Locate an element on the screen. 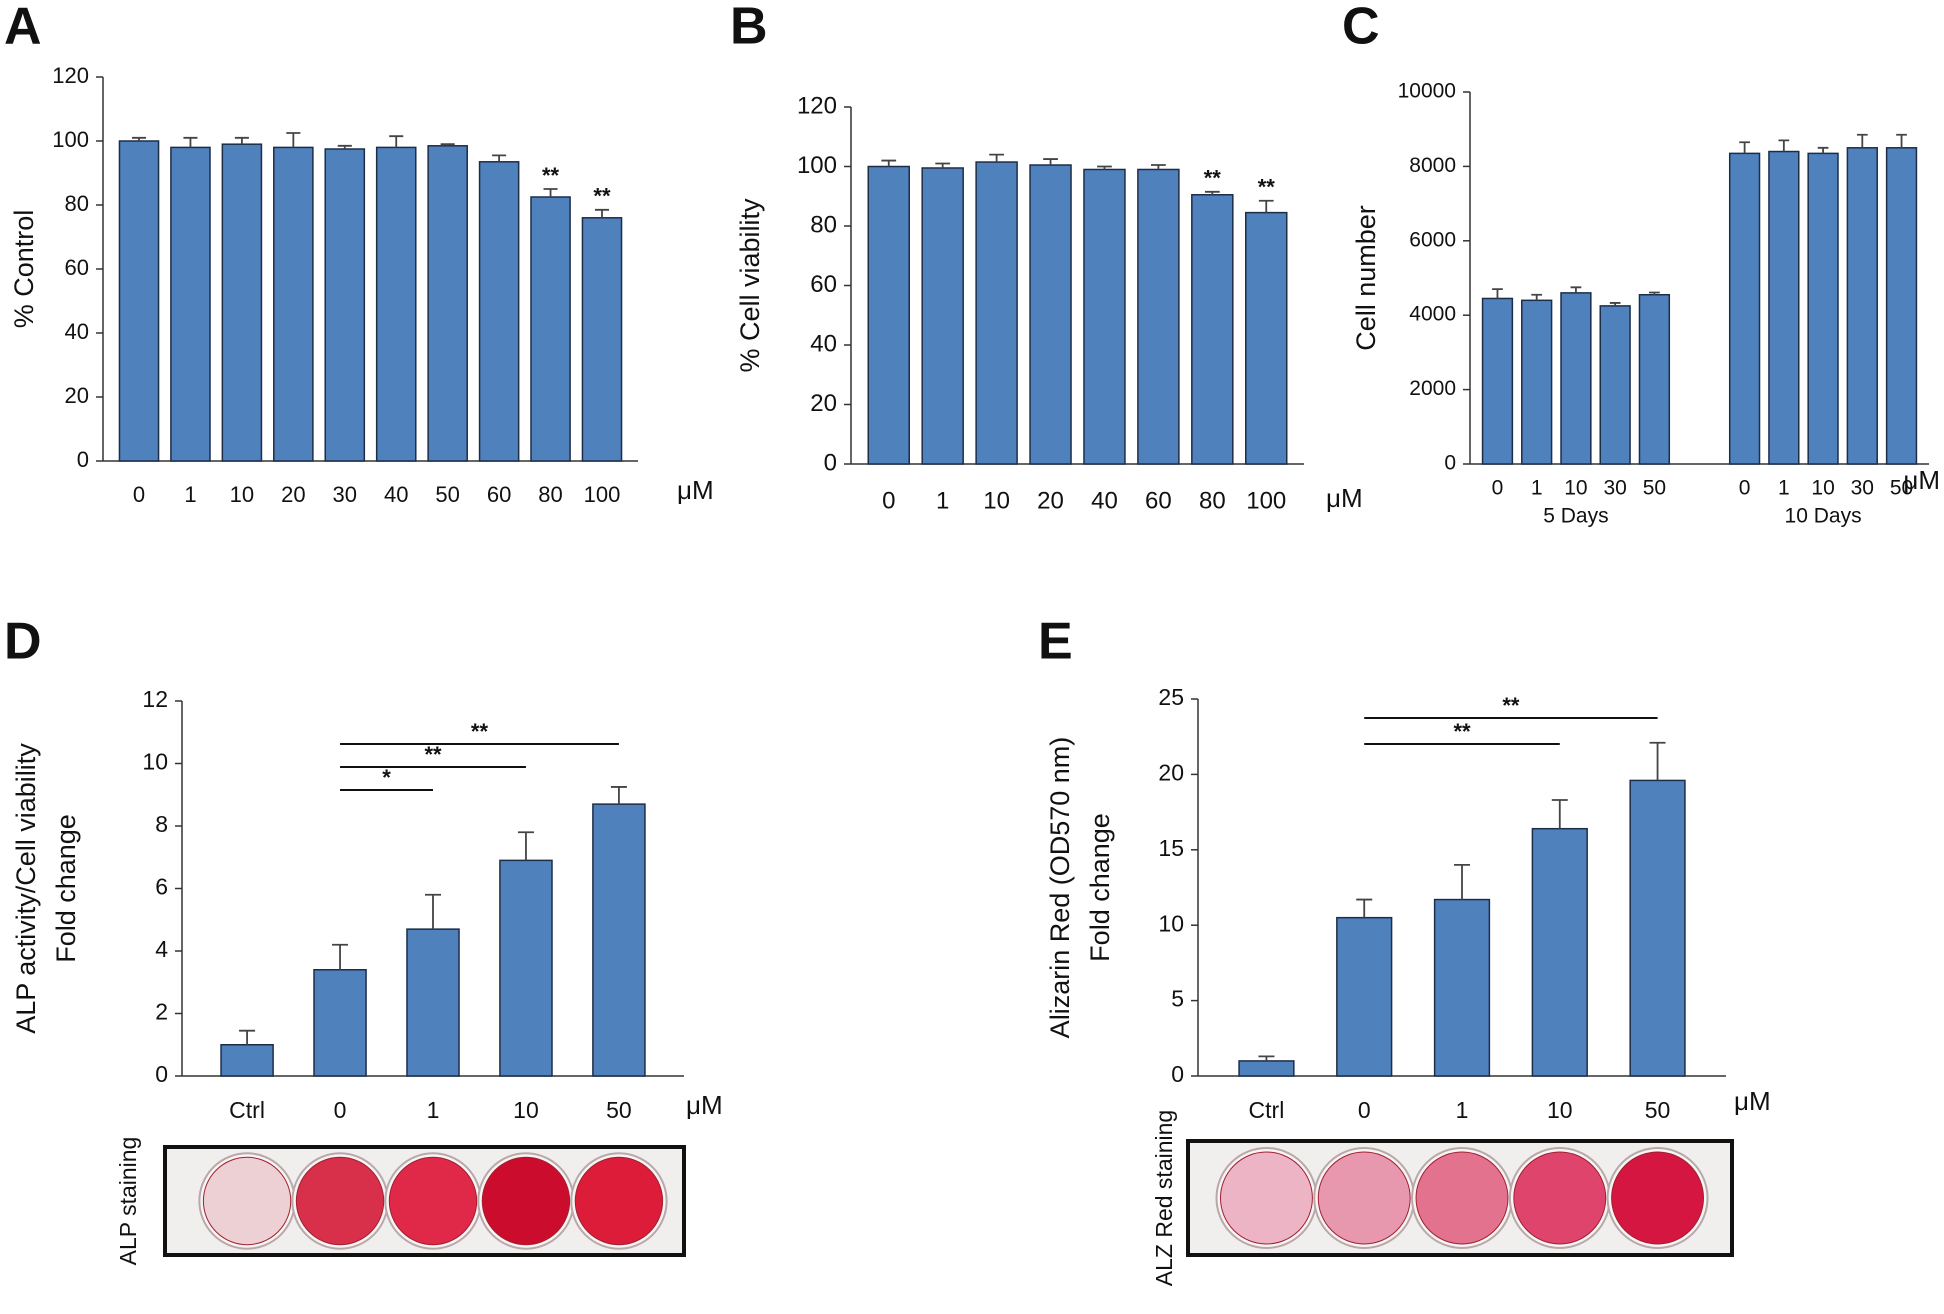 This screenshot has width=1944, height=1314. y-axis-label: ALP activity/Cell viability is located at coordinates (26, 888).